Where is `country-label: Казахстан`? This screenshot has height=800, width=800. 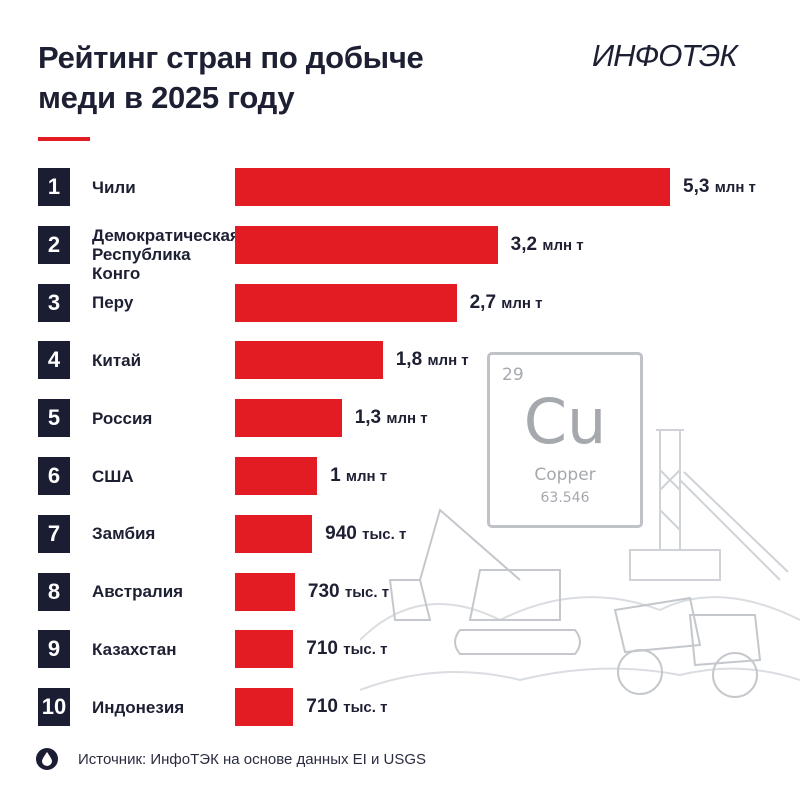 country-label: Казахстан is located at coordinates (162, 649).